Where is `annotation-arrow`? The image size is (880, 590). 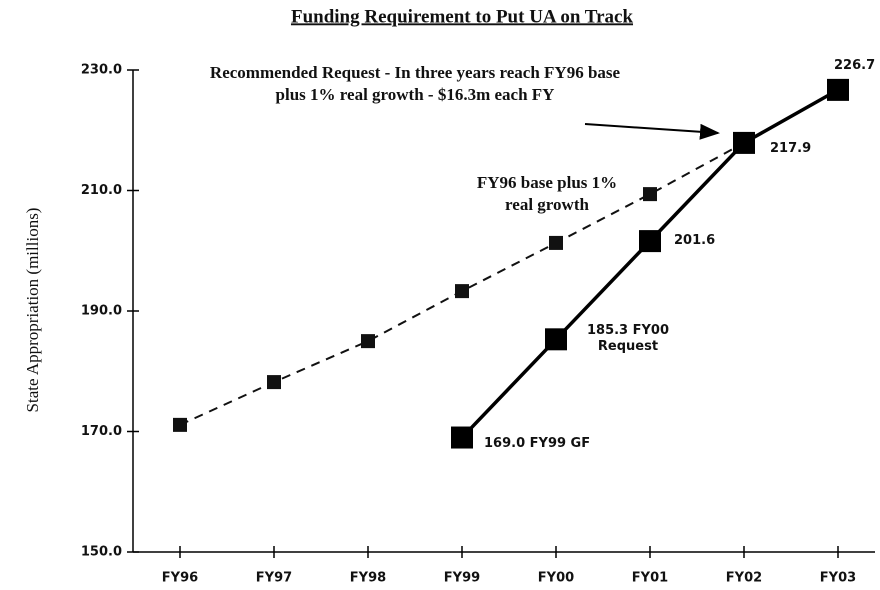
annotation-arrow is located at coordinates (652, 131).